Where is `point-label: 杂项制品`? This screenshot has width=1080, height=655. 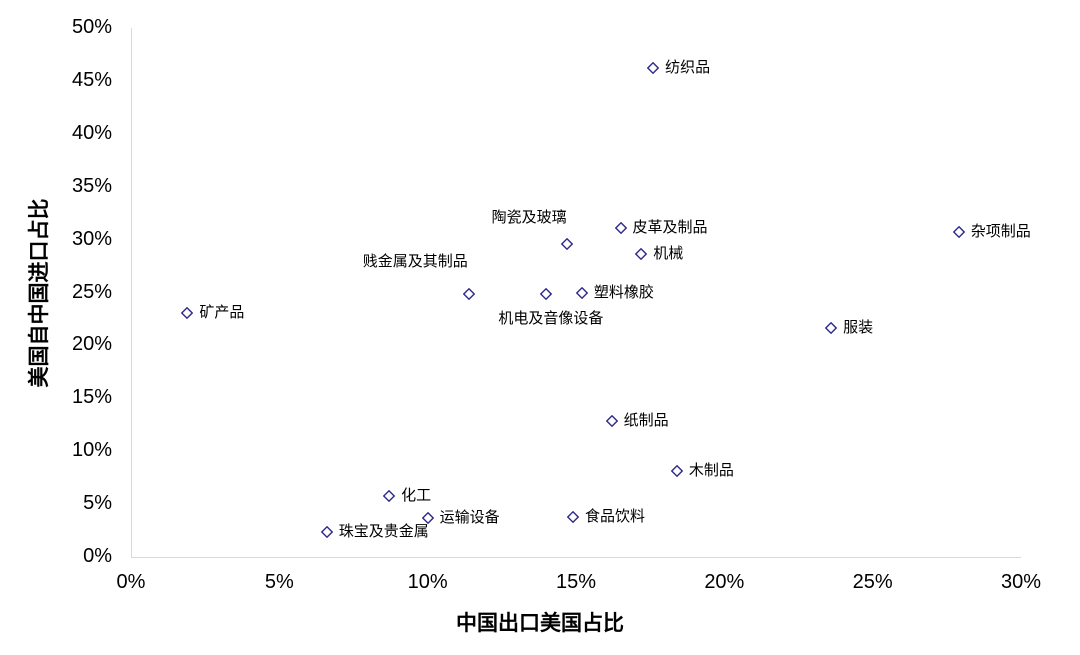 point-label: 杂项制品 is located at coordinates (1000, 231).